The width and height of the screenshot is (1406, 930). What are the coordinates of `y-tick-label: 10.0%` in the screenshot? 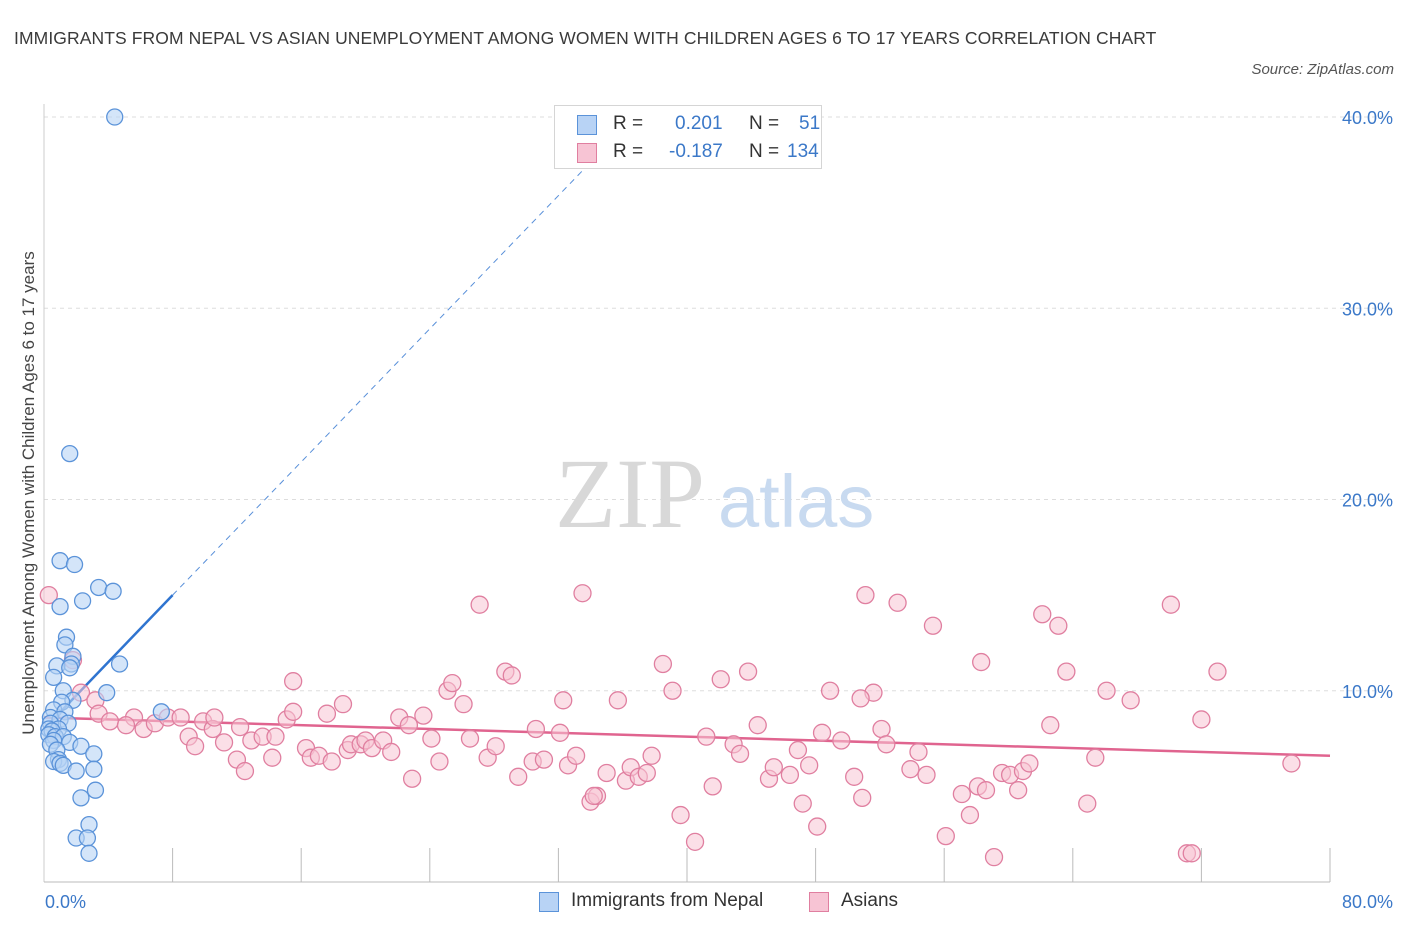 It's located at (1367, 692).